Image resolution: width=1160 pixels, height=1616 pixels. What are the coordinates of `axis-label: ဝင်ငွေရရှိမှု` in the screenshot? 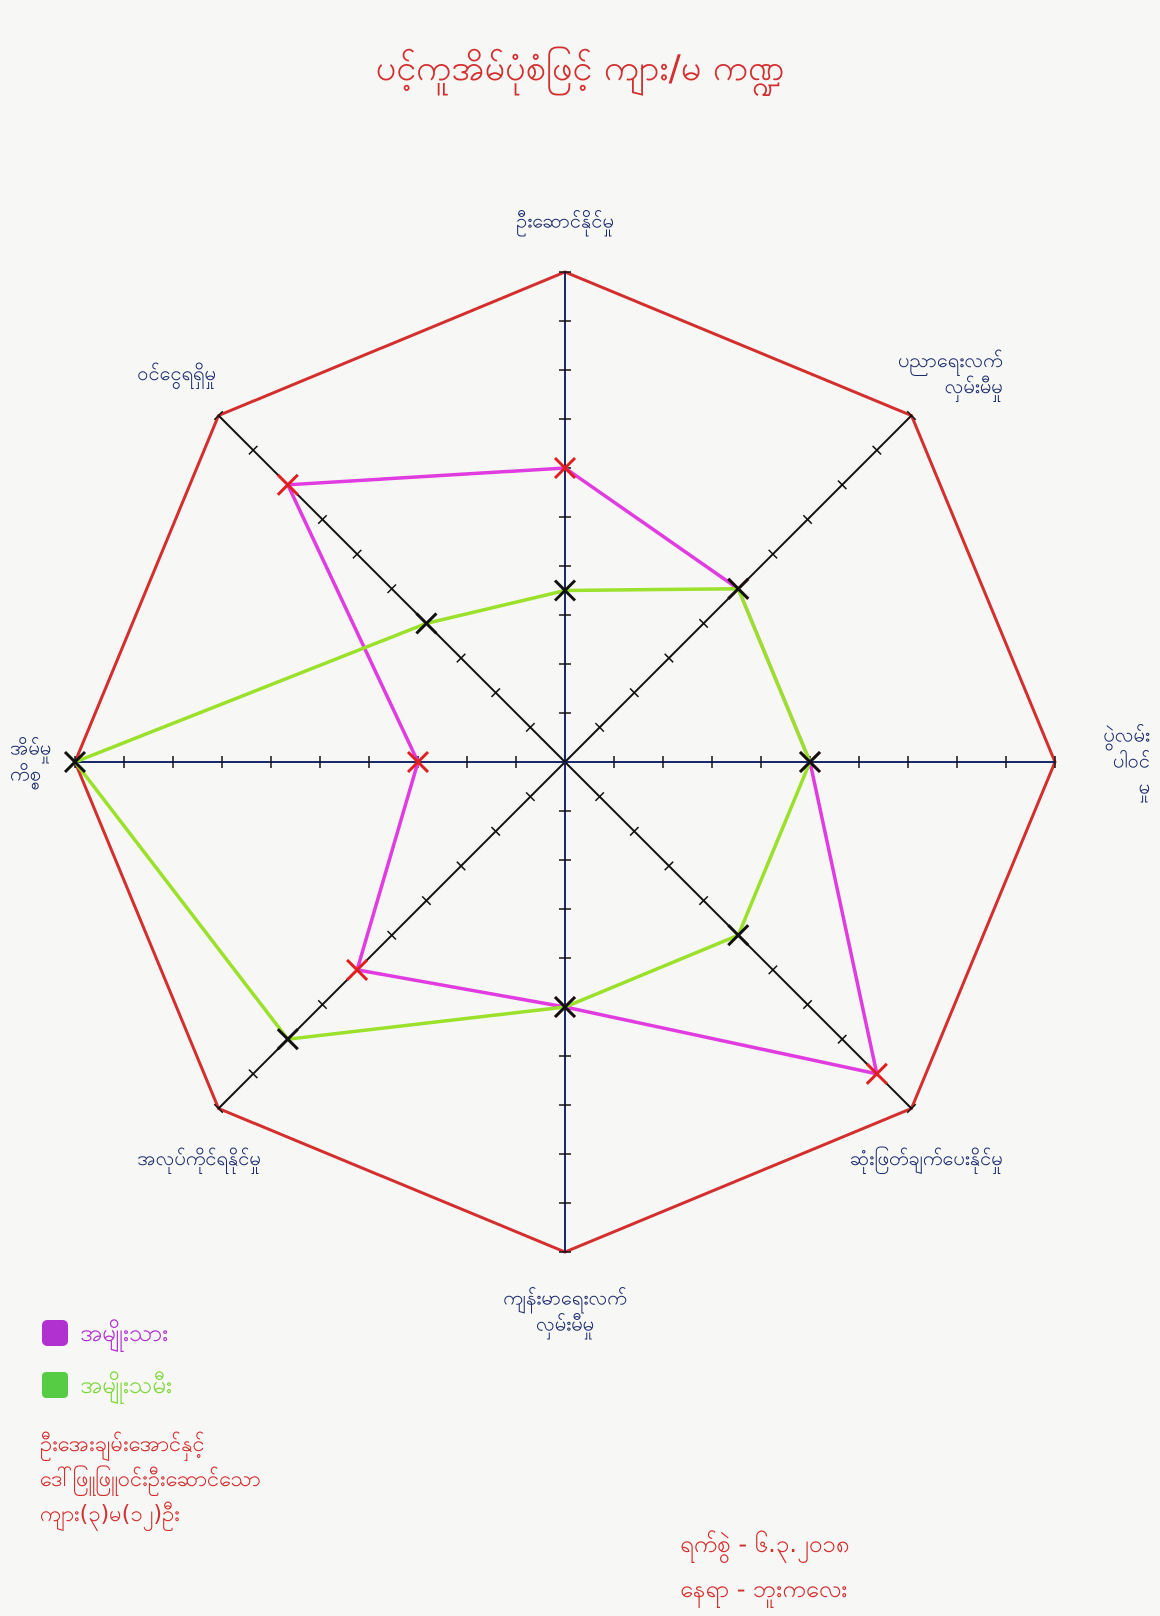 It's located at (176, 375).